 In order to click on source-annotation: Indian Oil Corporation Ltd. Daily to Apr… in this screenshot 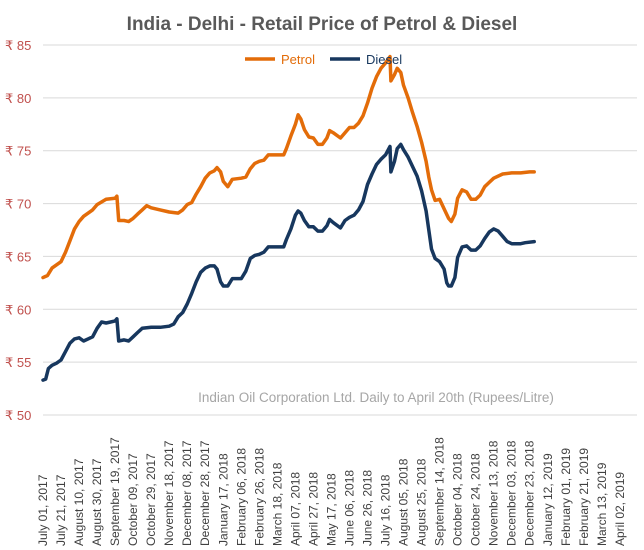, I will do `click(376, 397)`.